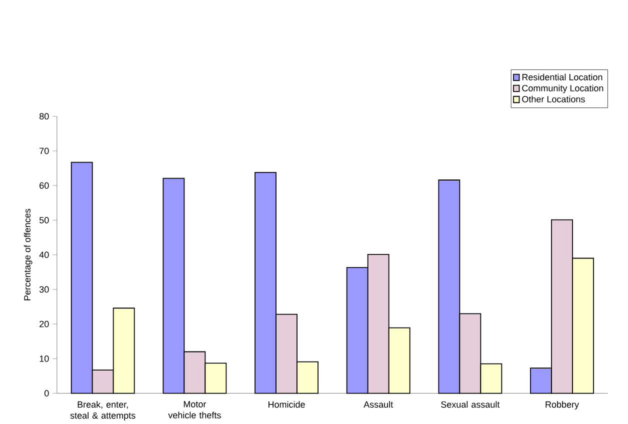  What do you see at coordinates (470, 404) in the screenshot?
I see `x-tick-label: Sexual assault` at bounding box center [470, 404].